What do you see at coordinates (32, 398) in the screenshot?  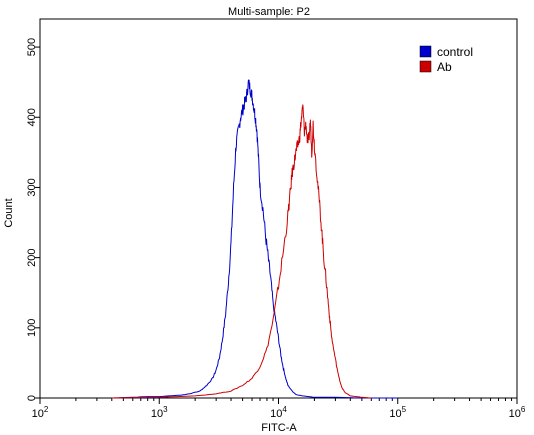 I see `y-tick-label: 0` at bounding box center [32, 398].